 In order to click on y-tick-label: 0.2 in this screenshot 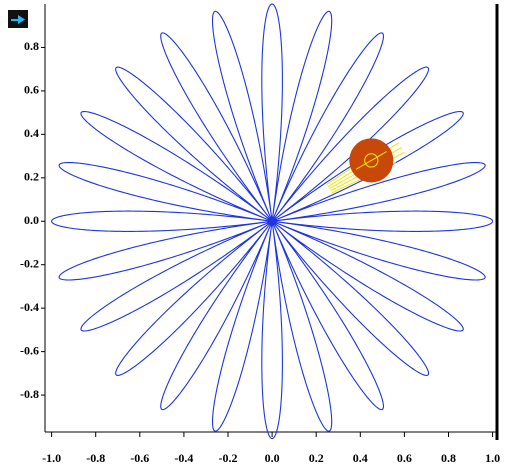, I will do `click(31, 177)`.